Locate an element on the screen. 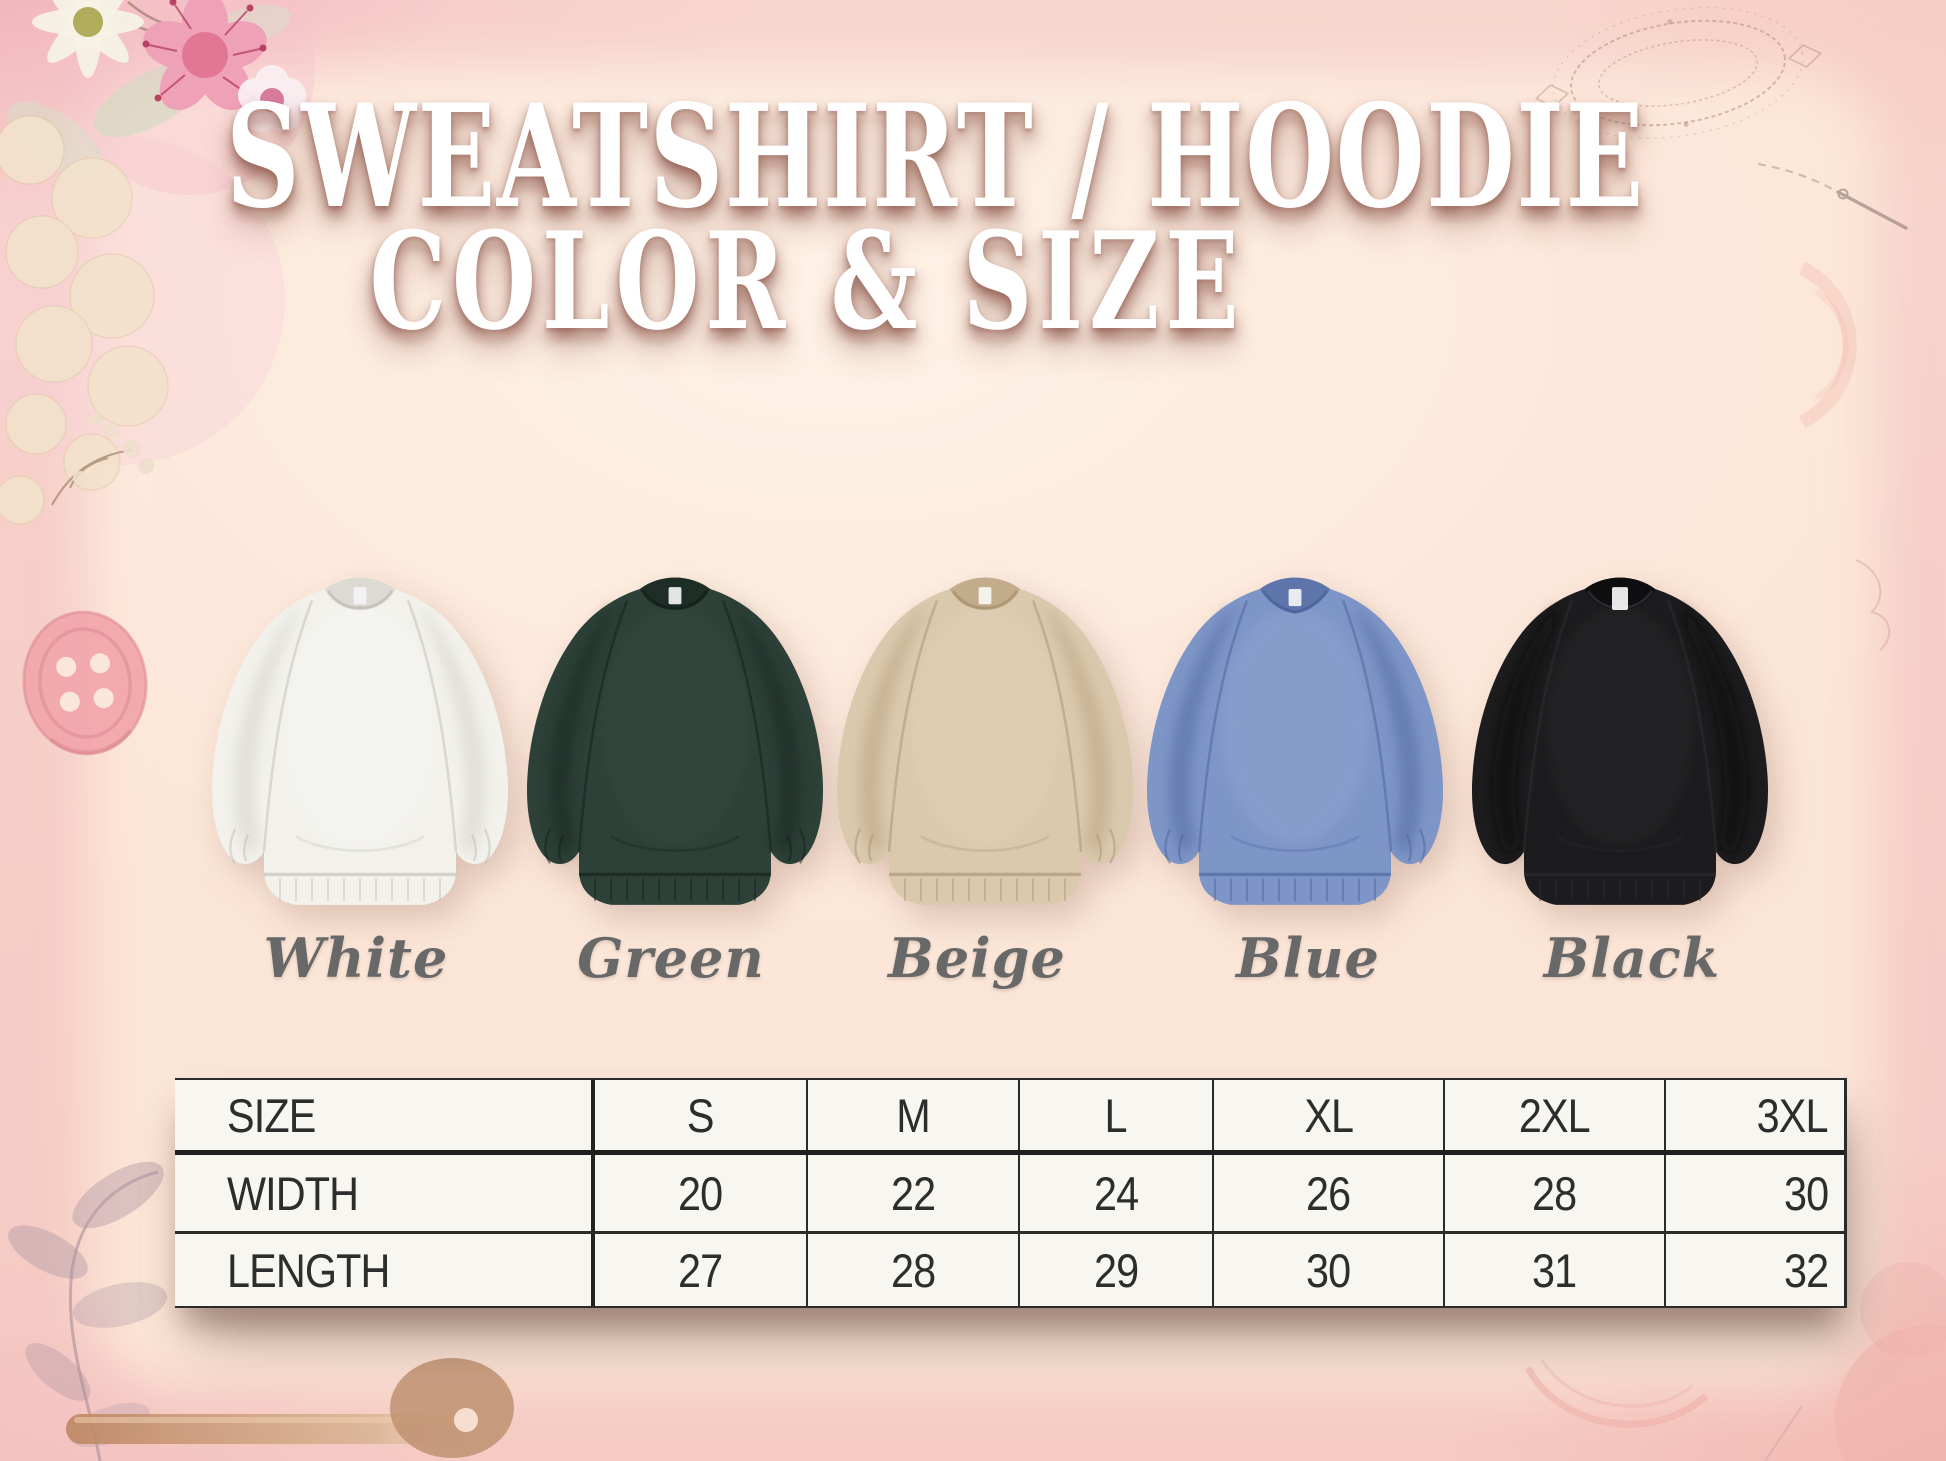 The image size is (1946, 1461). title-line2: COLOR & SIZE is located at coordinates (807, 281).